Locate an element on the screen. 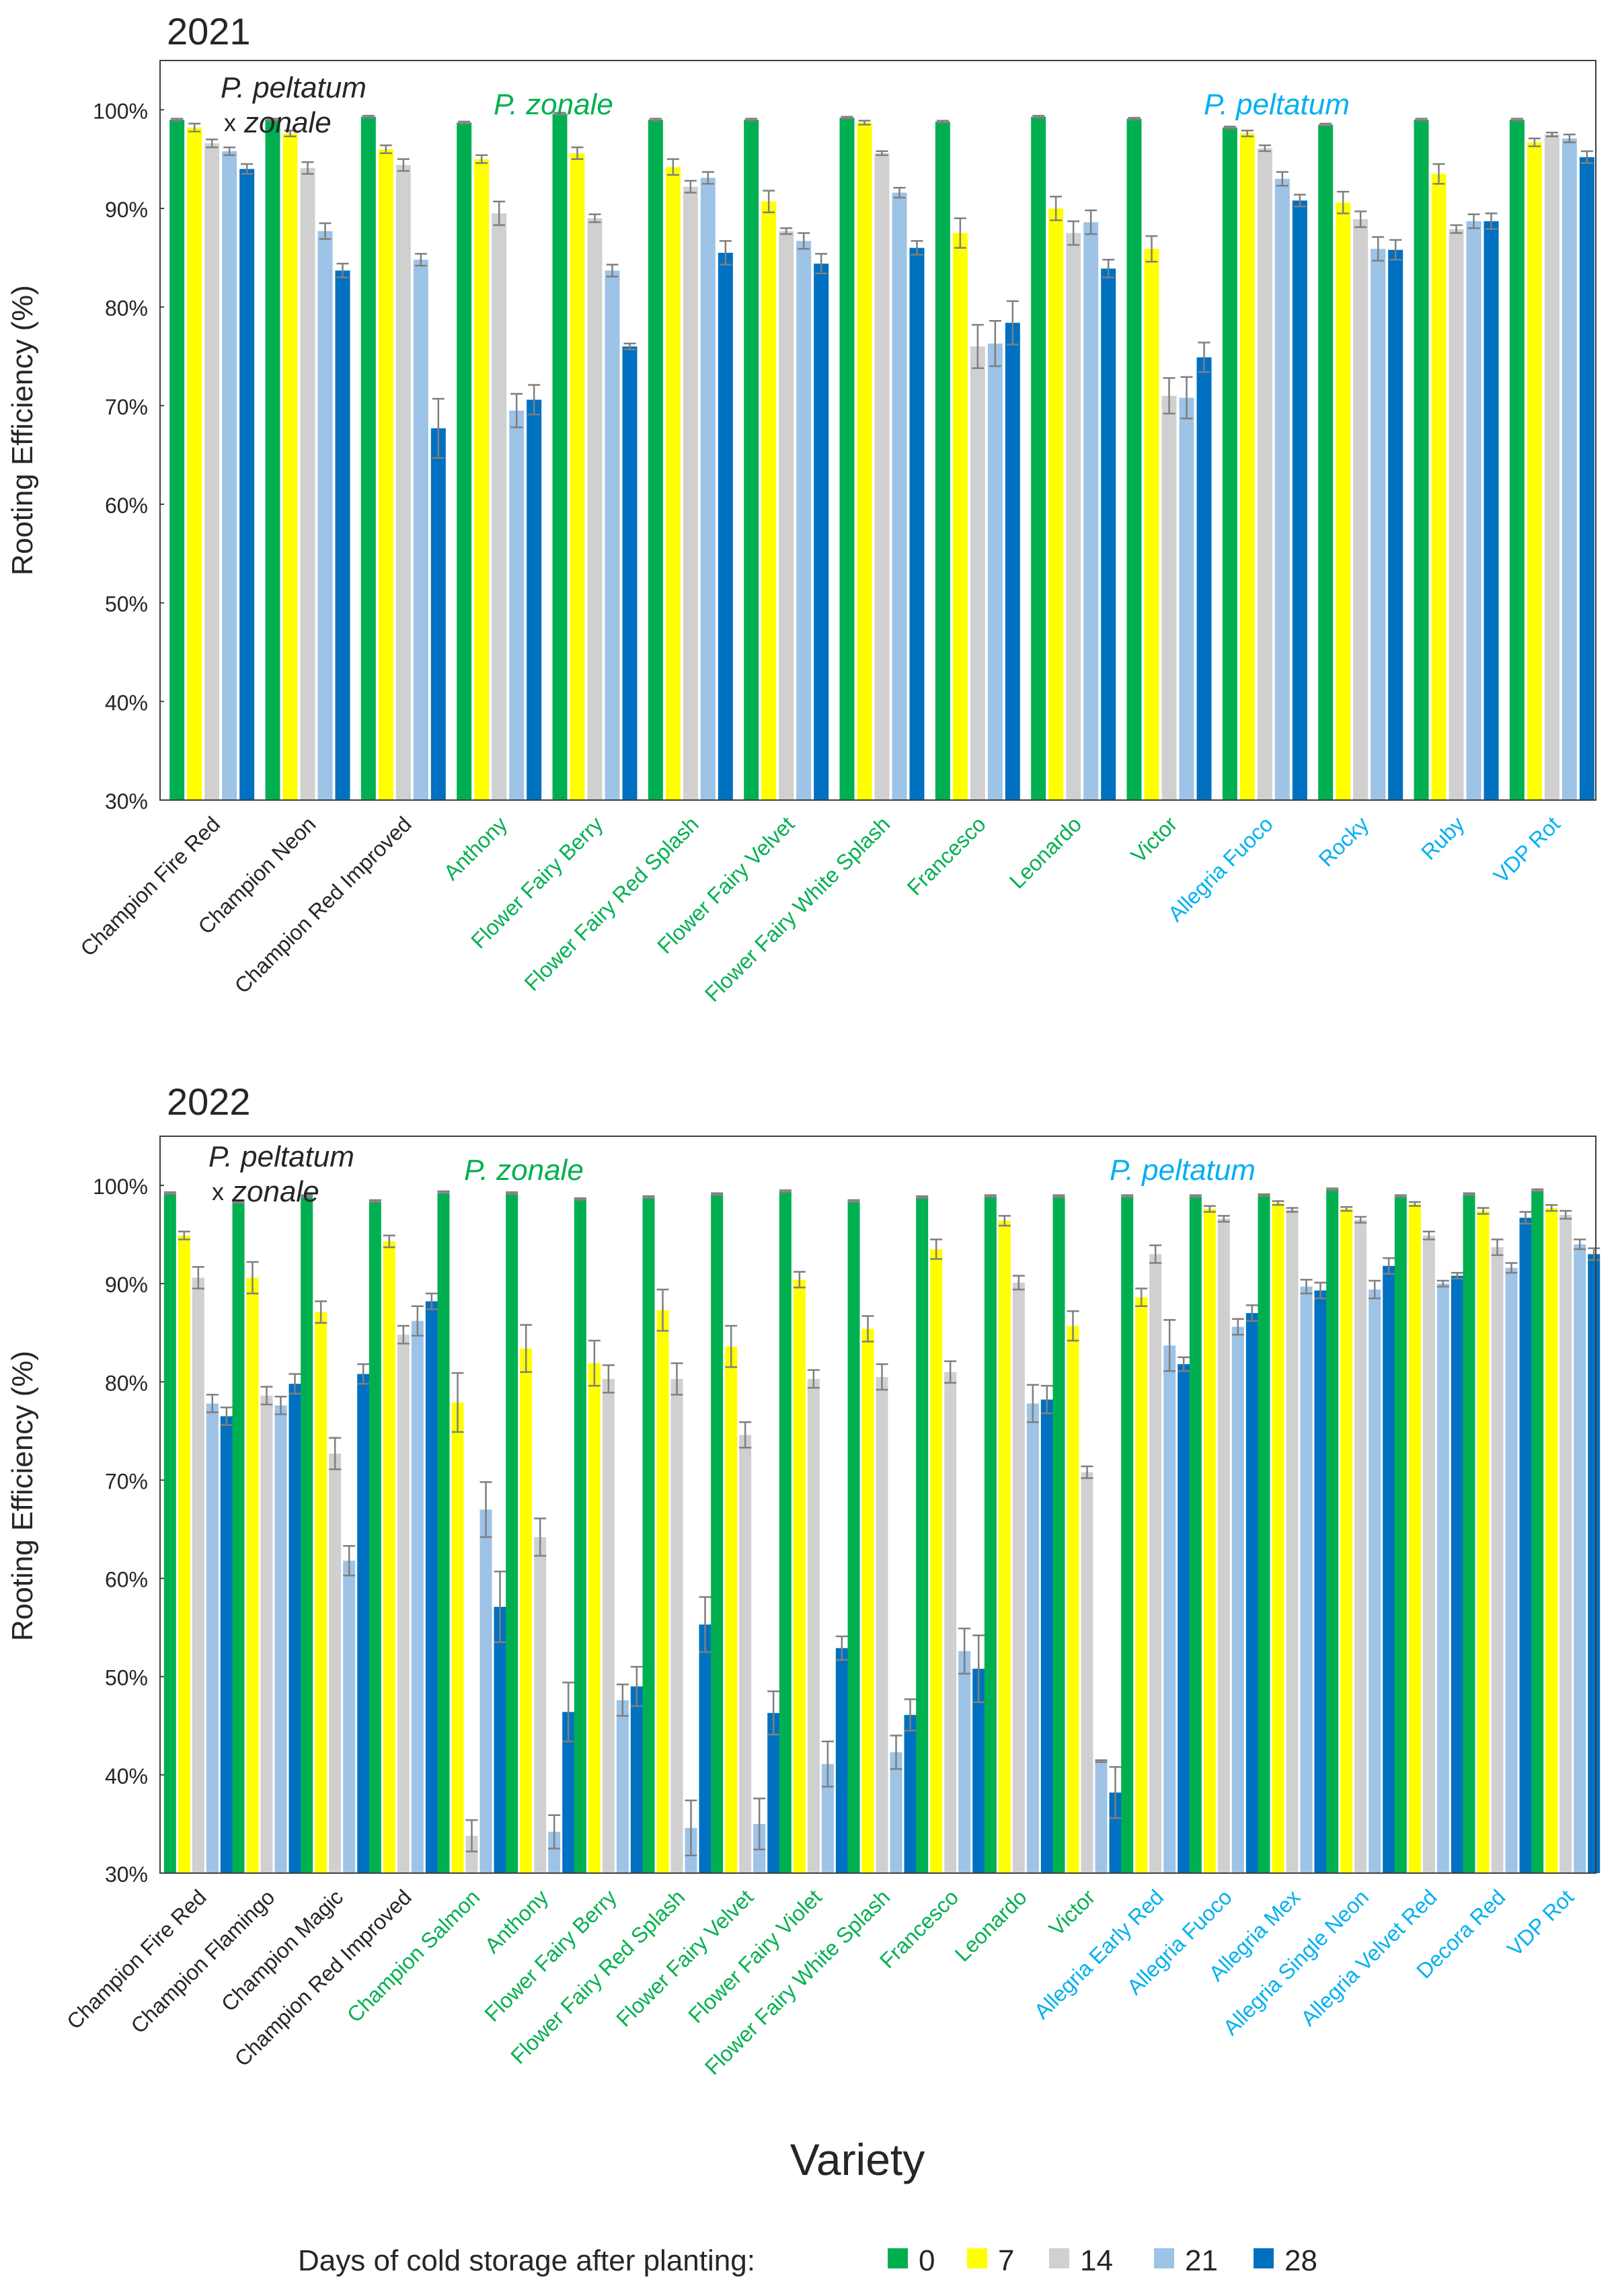 Image resolution: width=1616 pixels, height=2296 pixels. y-tick-label: 40% is located at coordinates (126, 702).